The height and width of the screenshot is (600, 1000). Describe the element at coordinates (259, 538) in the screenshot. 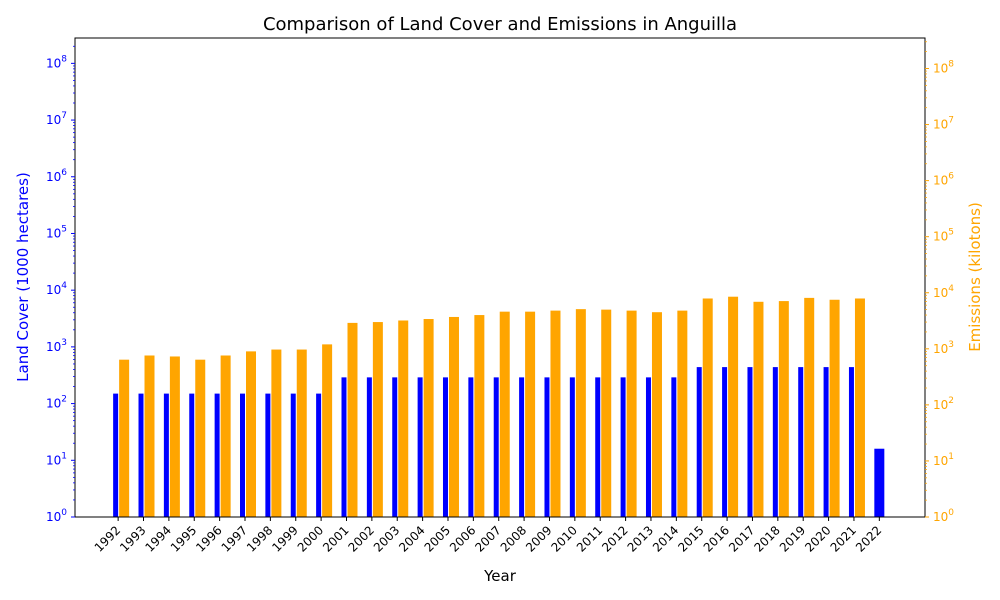

I see `x-tick-label: 1998` at that location.